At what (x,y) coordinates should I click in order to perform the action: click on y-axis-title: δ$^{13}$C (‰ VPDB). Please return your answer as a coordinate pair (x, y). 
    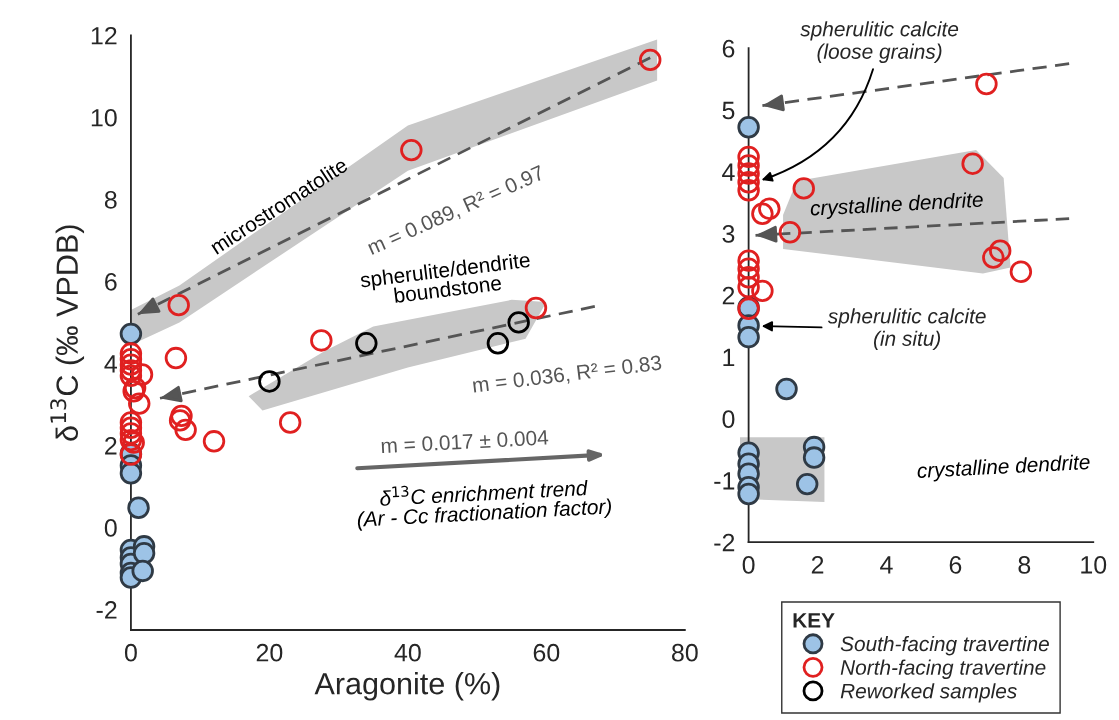
    Looking at the image, I should click on (67, 333).